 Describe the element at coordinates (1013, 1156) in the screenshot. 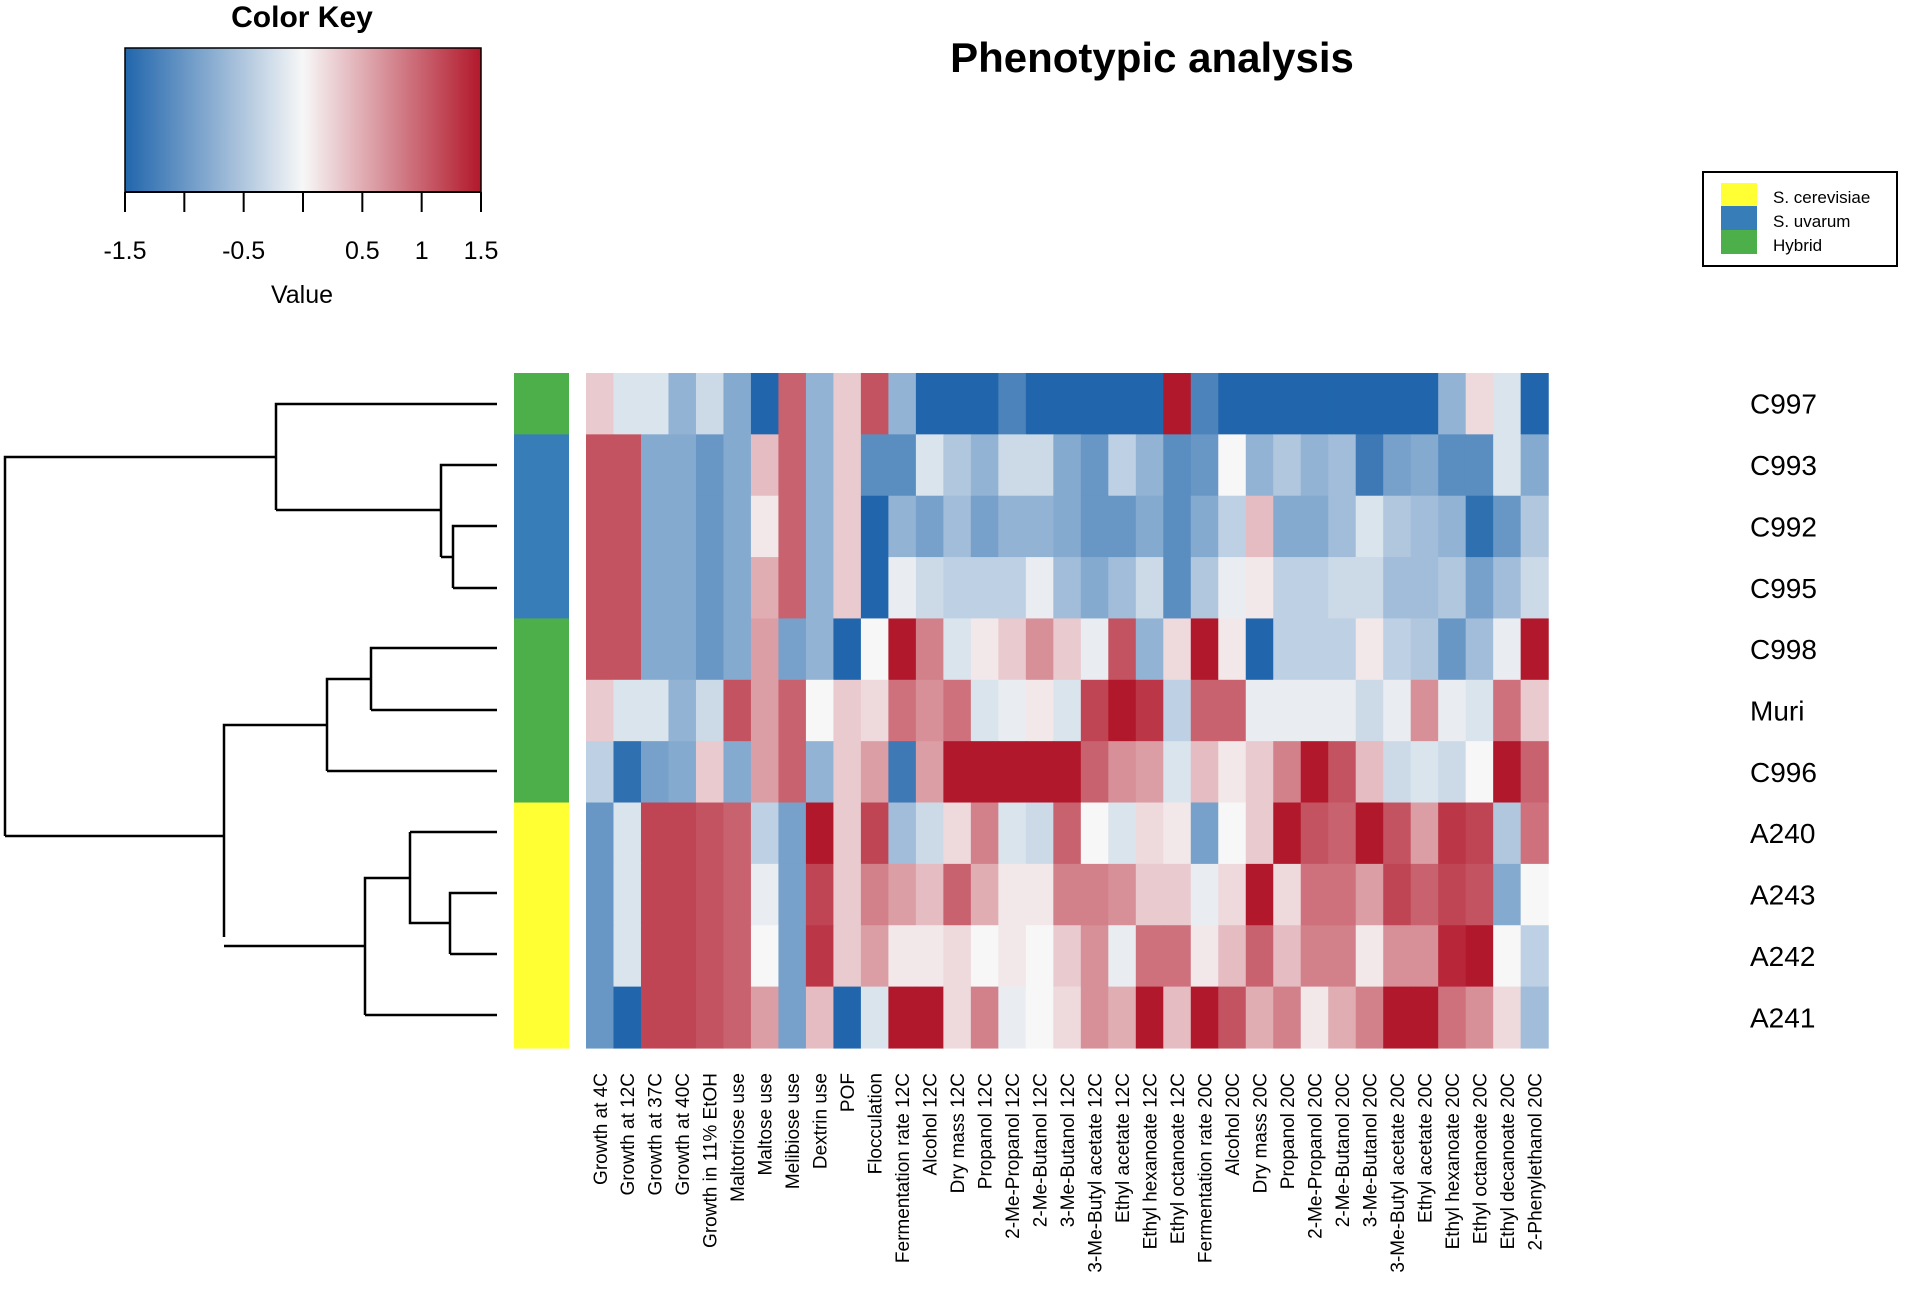

I see `column-label: 2-Me-Propanol 12C` at that location.